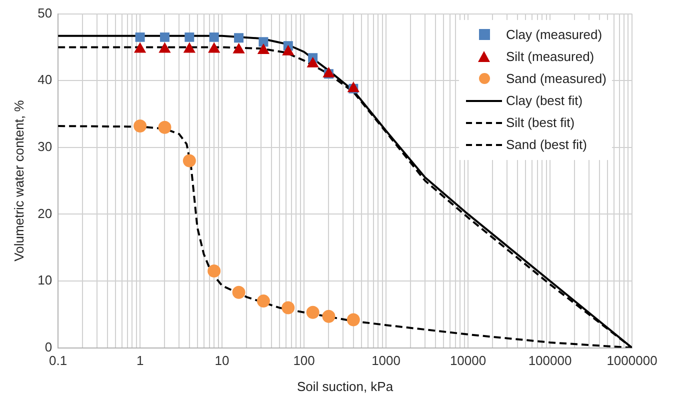  Describe the element at coordinates (45, 213) in the screenshot. I see `y-tick-label: 20` at that location.